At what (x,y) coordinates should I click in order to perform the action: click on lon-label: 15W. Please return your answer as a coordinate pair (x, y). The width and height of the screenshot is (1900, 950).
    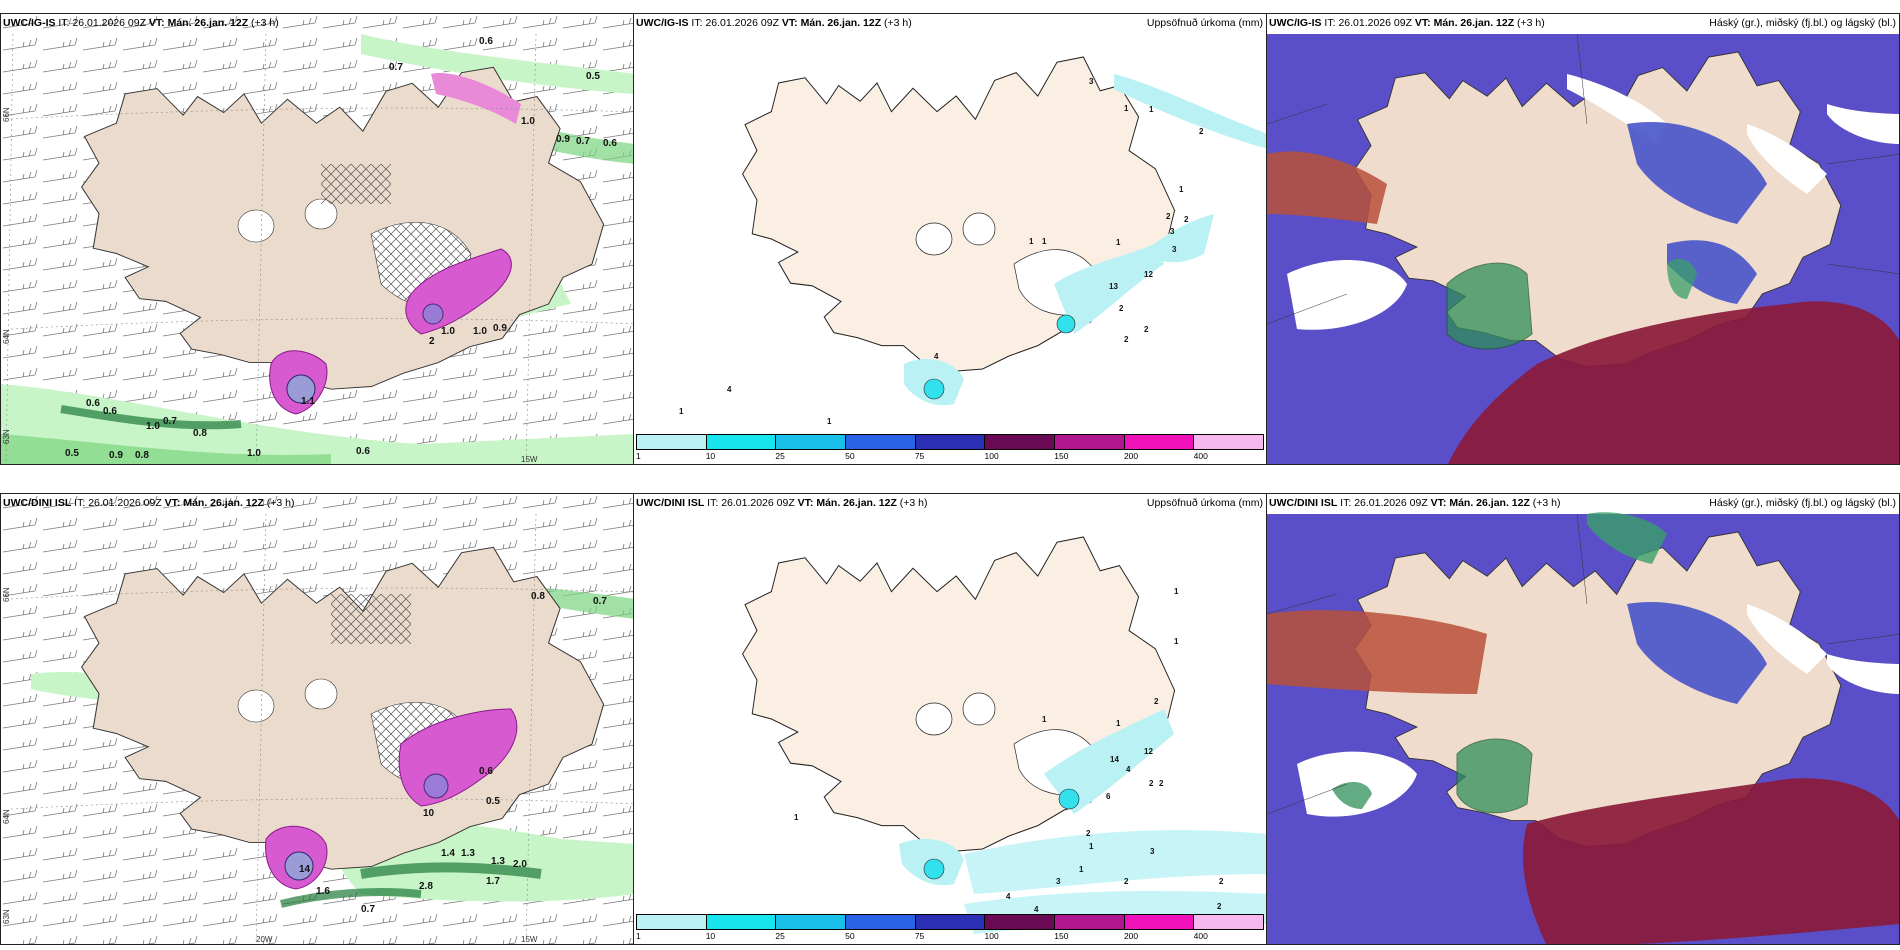
    Looking at the image, I should click on (529, 459).